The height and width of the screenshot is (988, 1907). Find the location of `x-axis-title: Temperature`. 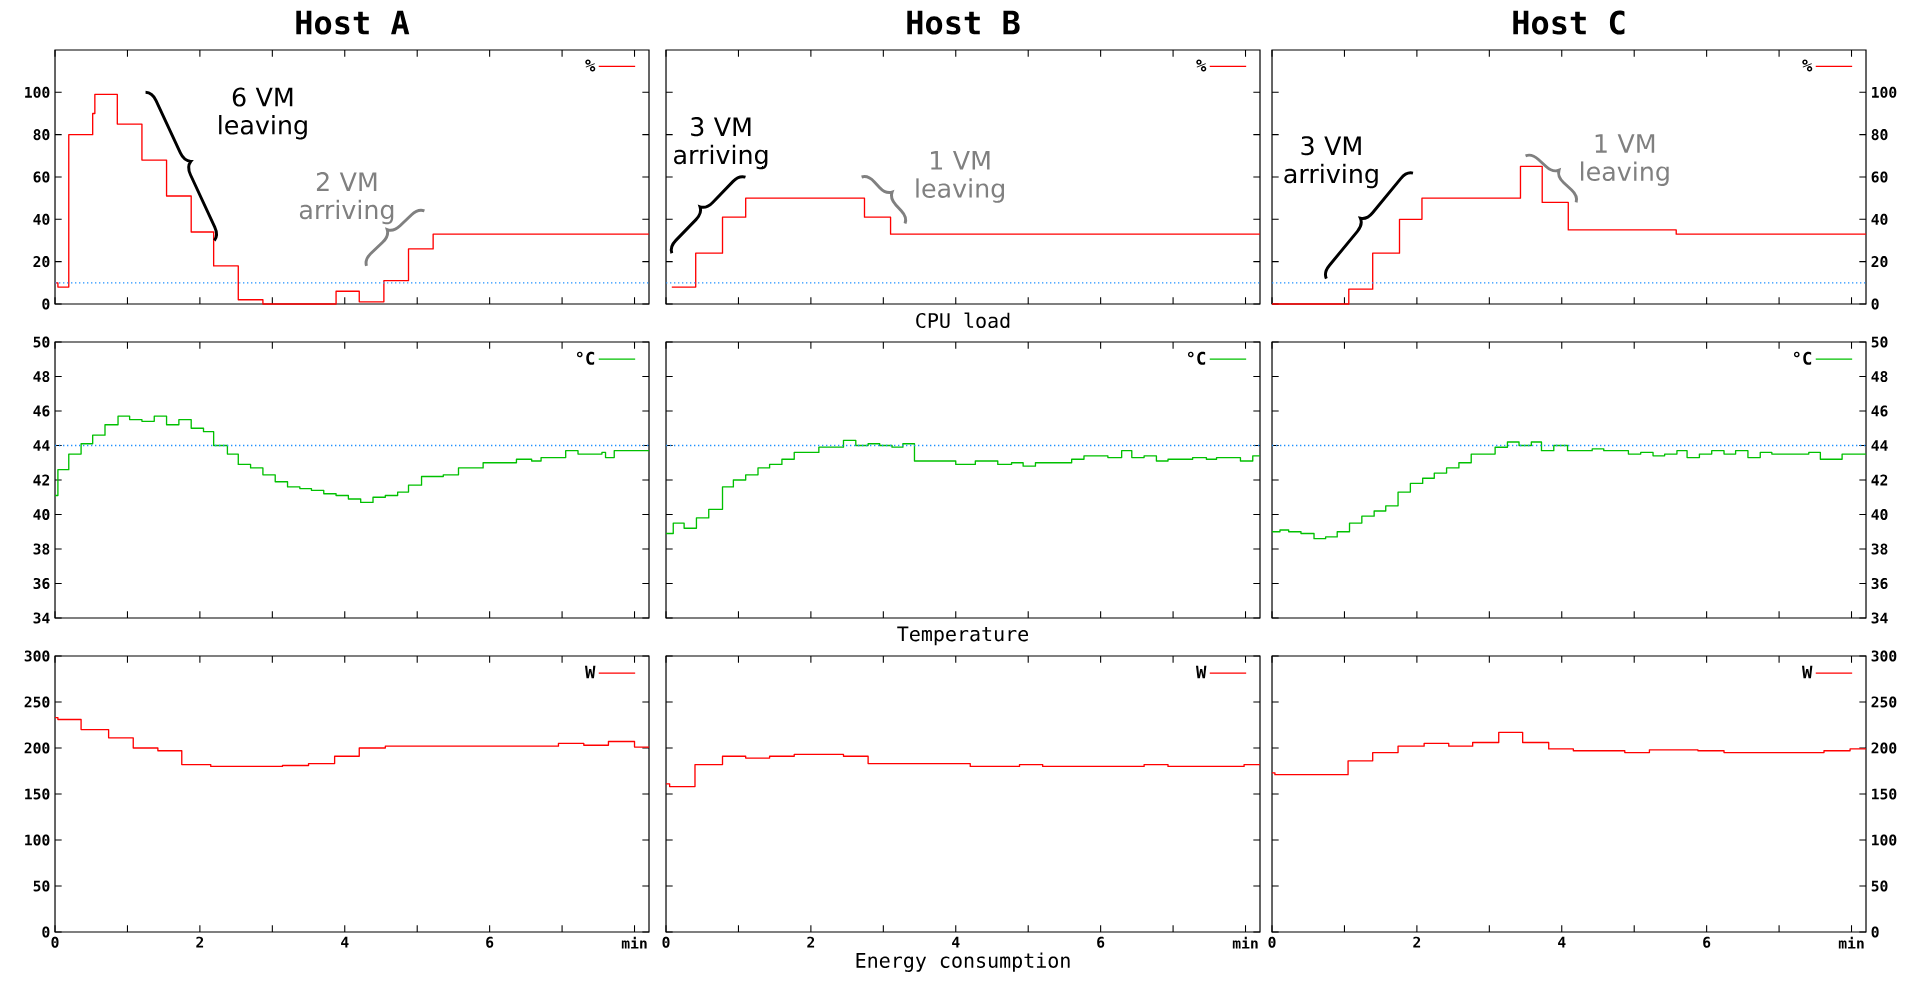

x-axis-title: Temperature is located at coordinates (963, 636).